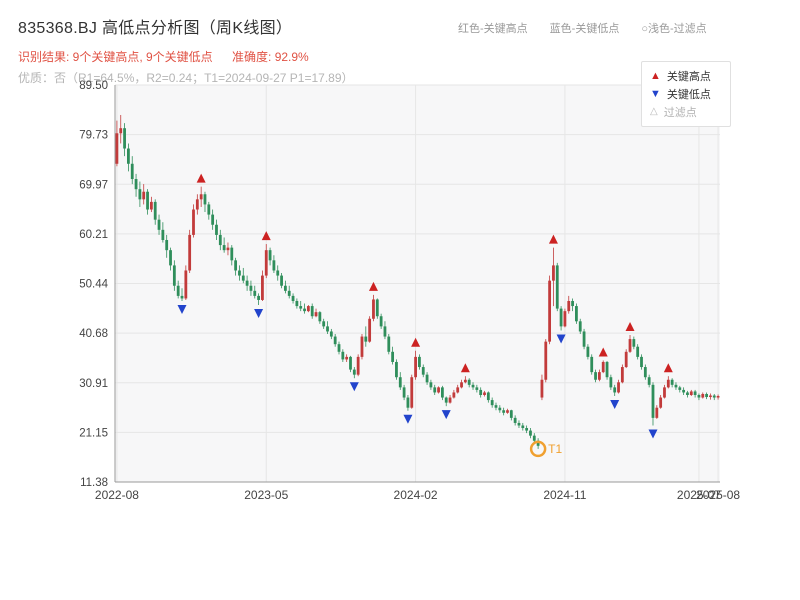 This screenshot has height=600, width=800. I want to click on y-tick-label: 40.68, so click(93, 334).